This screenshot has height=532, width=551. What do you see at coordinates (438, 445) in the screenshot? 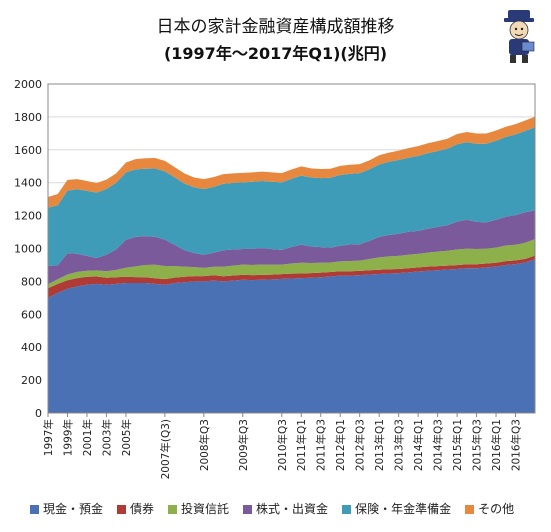
I see `x-tick-label: 2014年Q3` at bounding box center [438, 445].